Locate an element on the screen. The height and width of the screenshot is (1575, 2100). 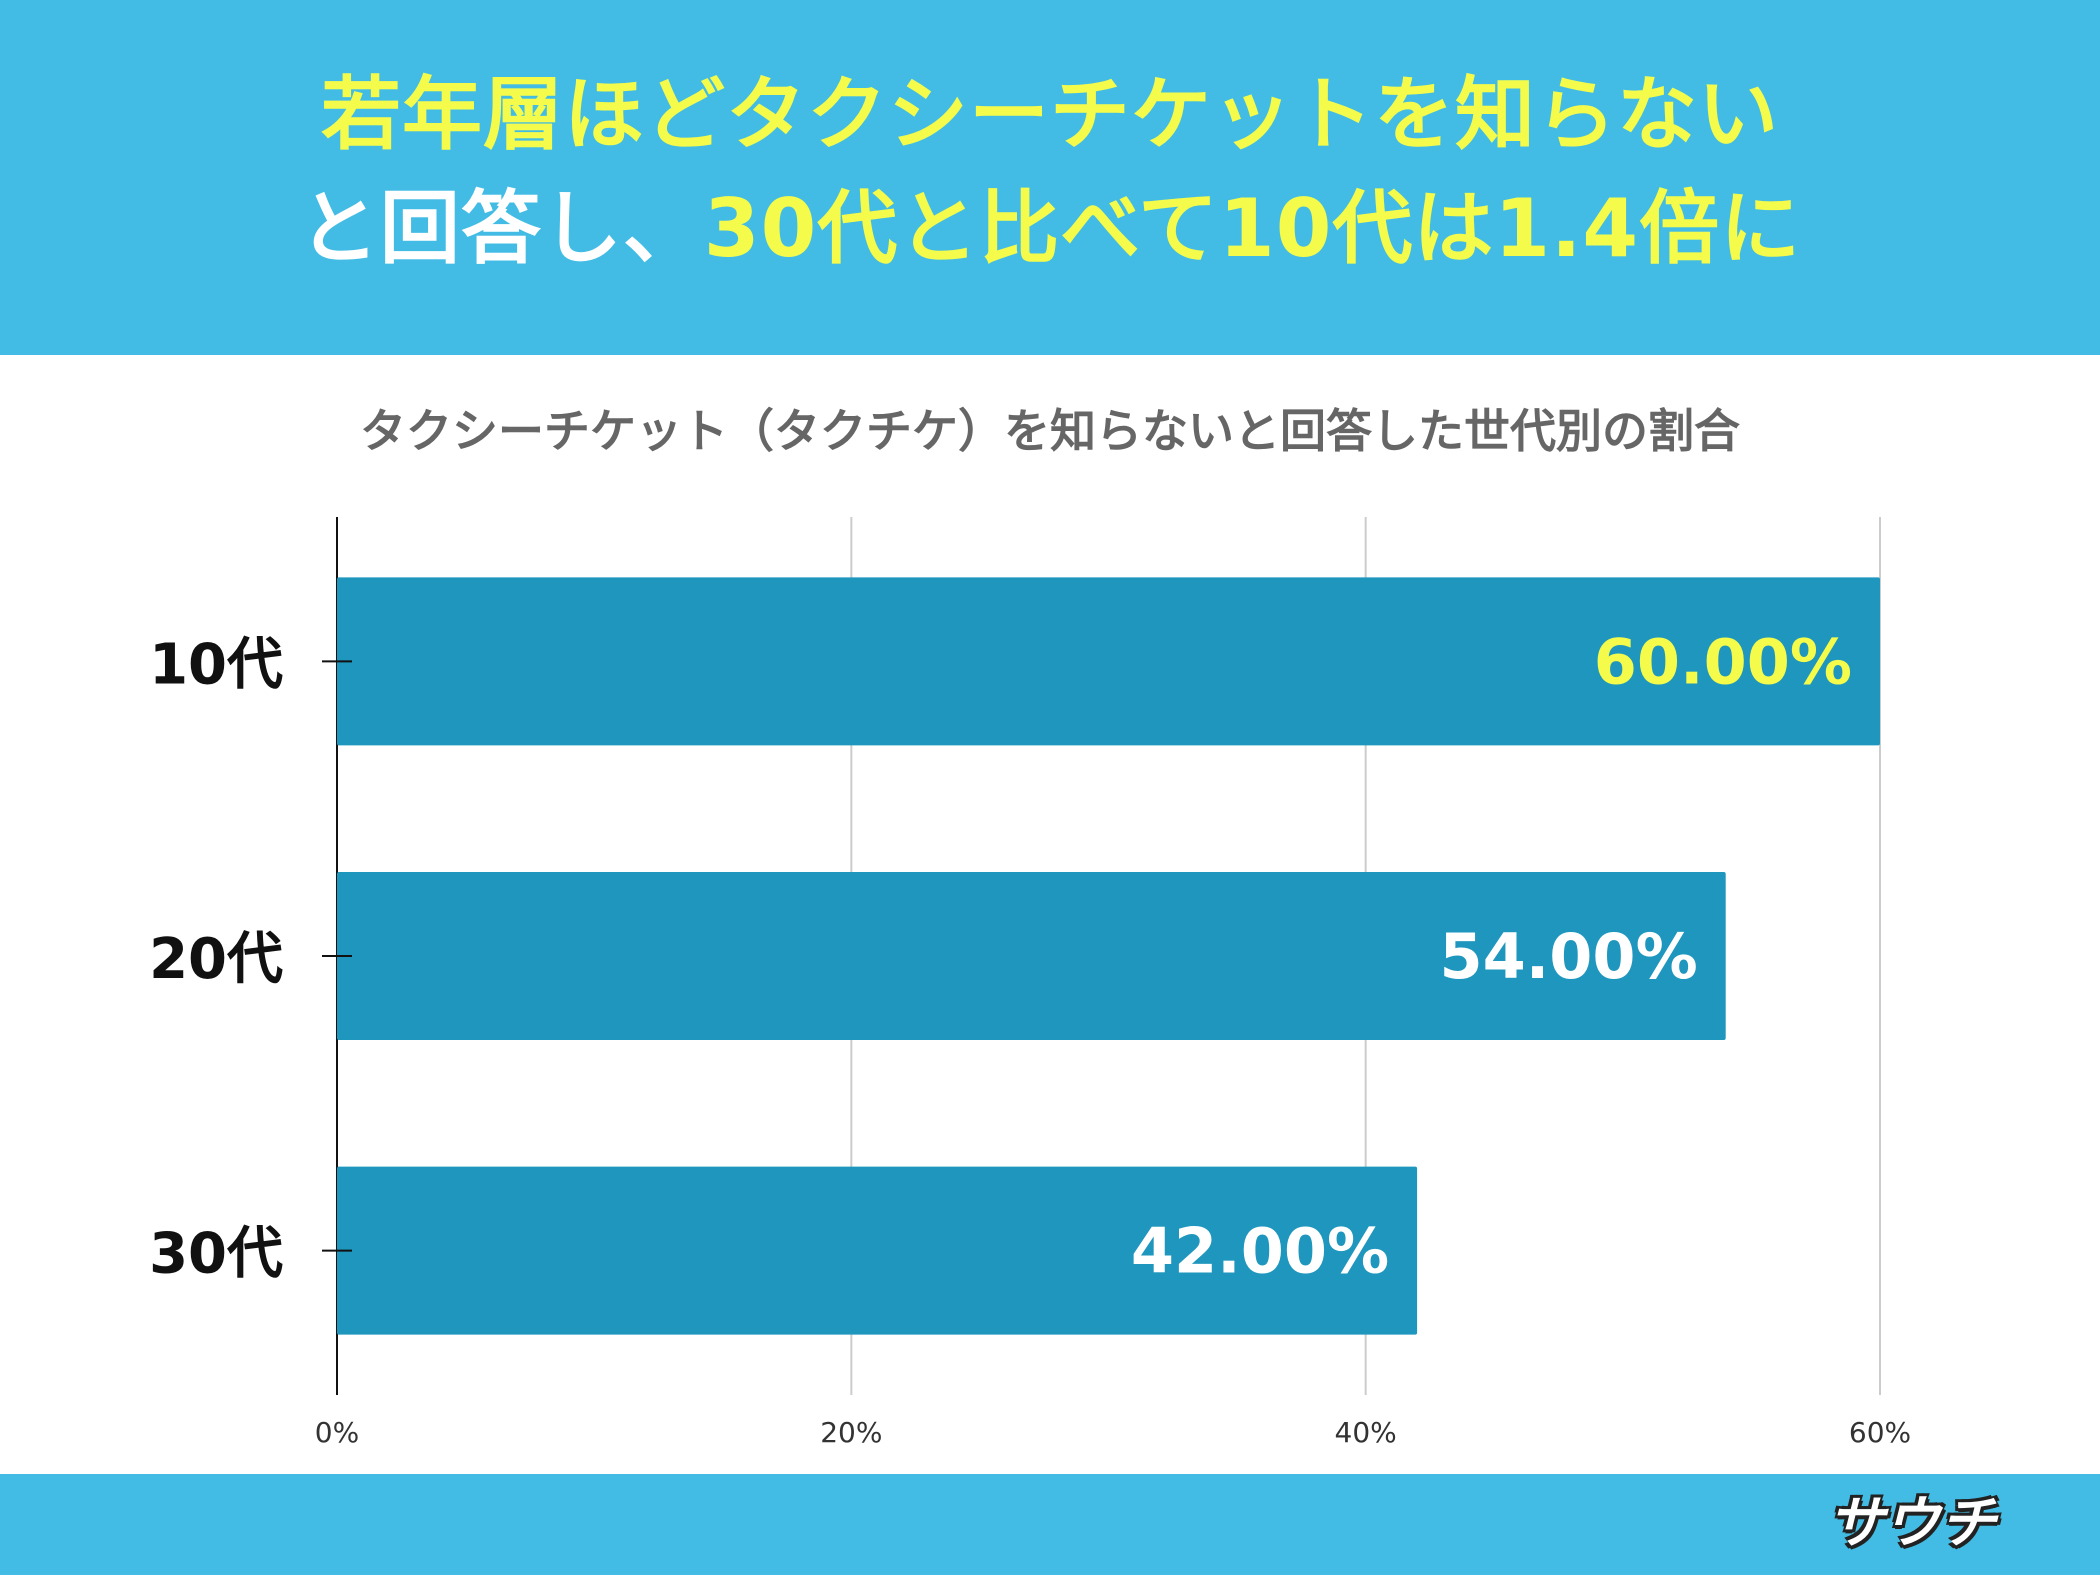
y-category-label: 10代 is located at coordinates (216, 664).